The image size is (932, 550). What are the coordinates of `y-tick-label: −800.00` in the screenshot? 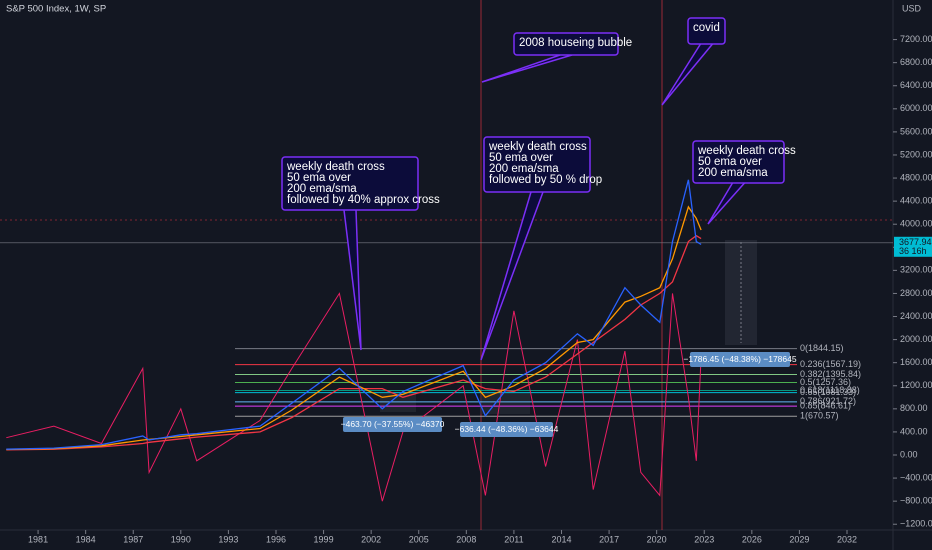 It's located at (916, 501).